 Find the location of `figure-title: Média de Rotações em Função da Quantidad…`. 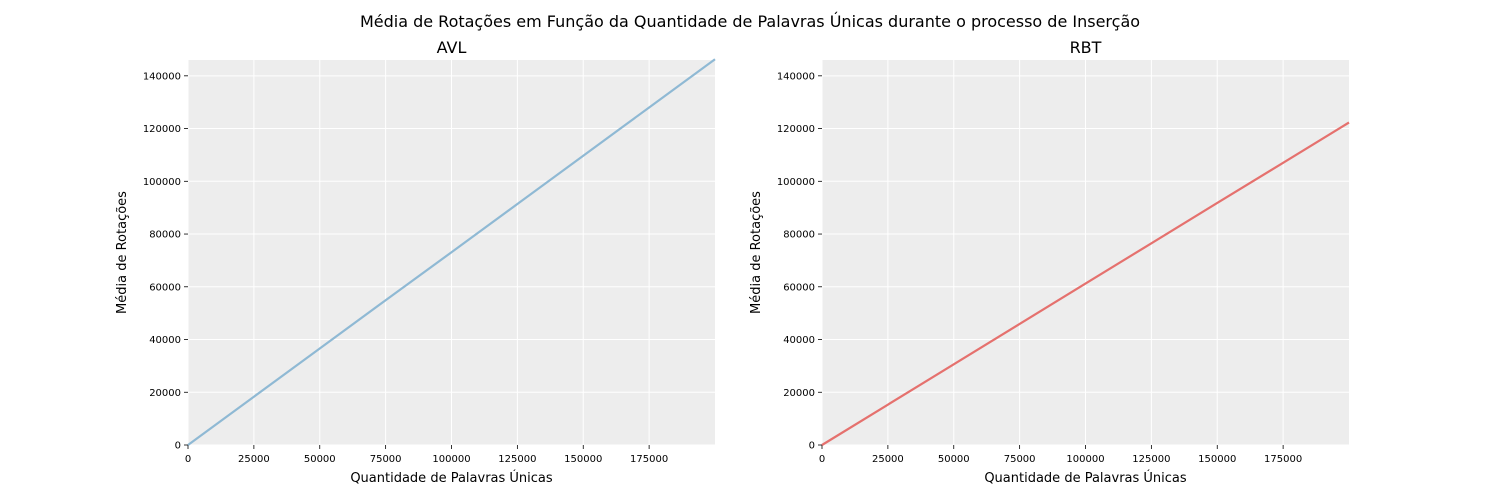

figure-title: Média de Rotações em Função da Quantidad… is located at coordinates (750, 21).